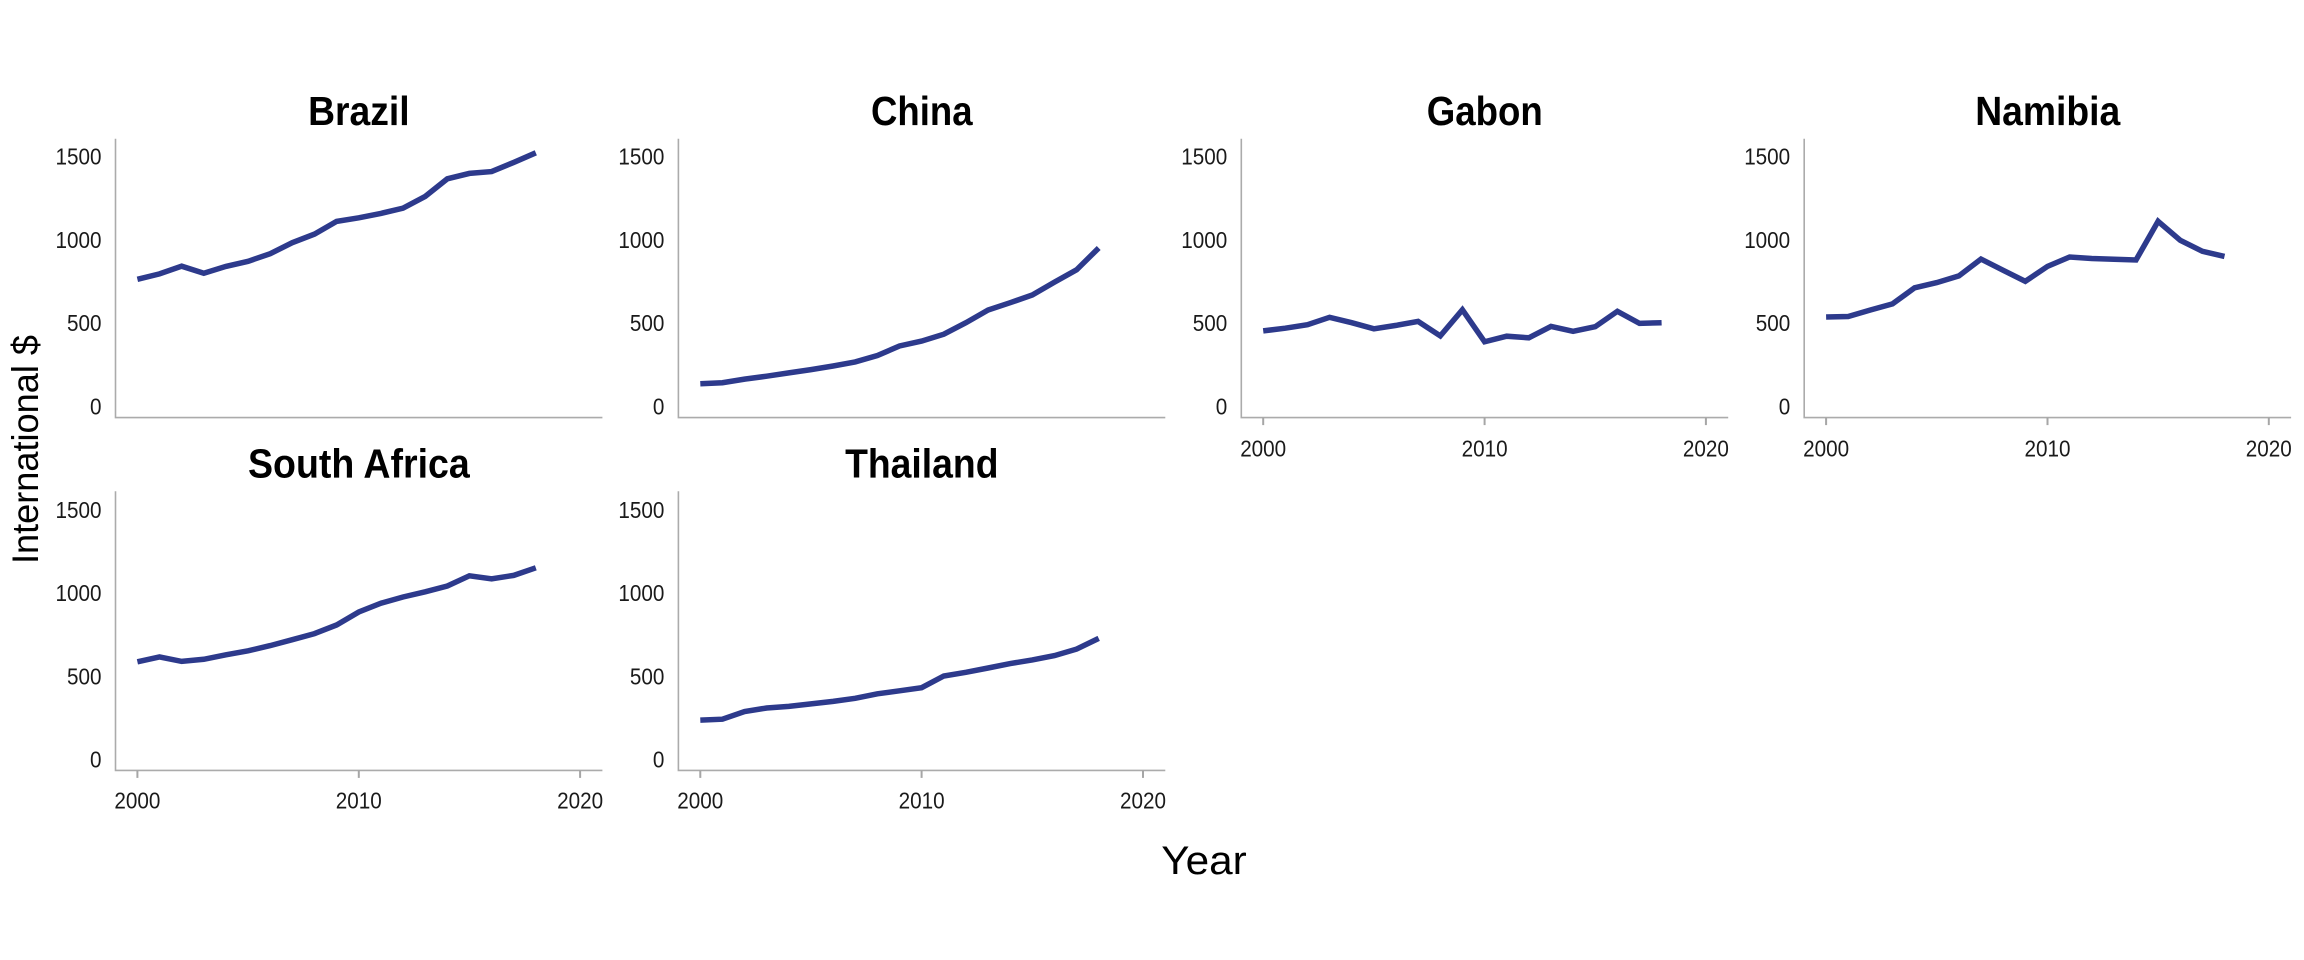 Image resolution: width=2304 pixels, height=960 pixels. What do you see at coordinates (359, 111) in the screenshot?
I see `svg-text: Brazil` at bounding box center [359, 111].